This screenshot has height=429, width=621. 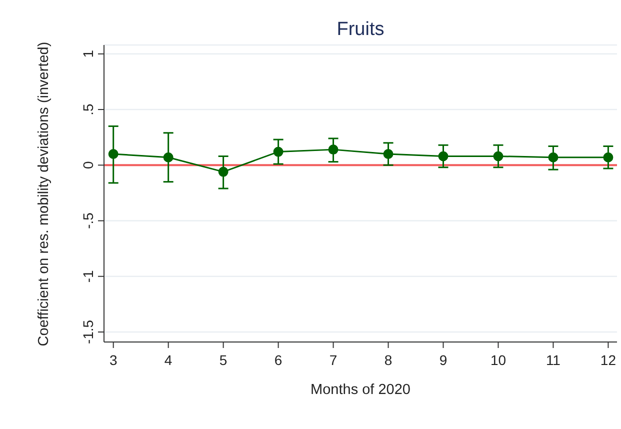 What do you see at coordinates (88, 332) in the screenshot?
I see `y-tick-label: -1.5` at bounding box center [88, 332].